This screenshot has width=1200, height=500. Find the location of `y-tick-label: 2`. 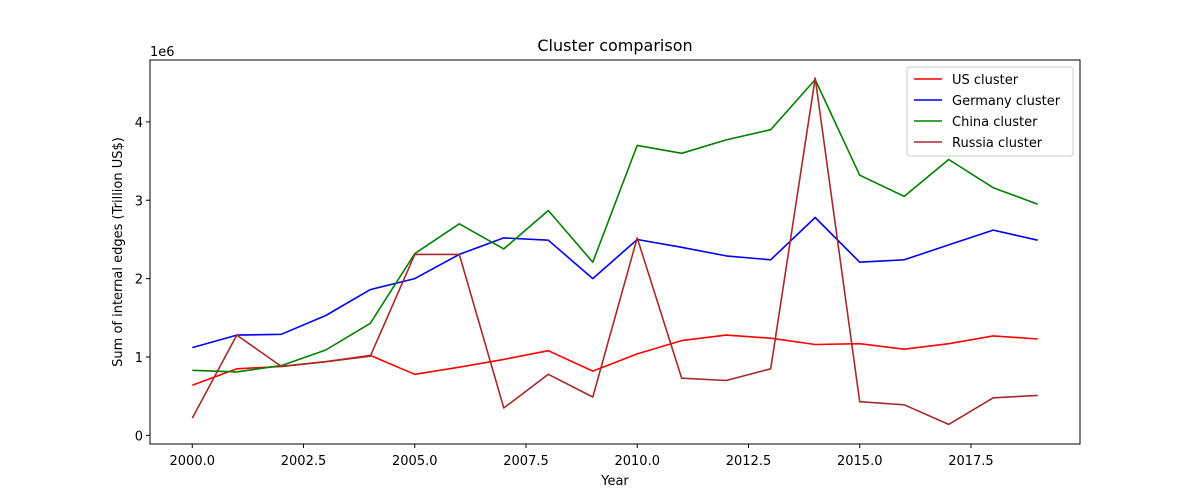

y-tick-label: 2 is located at coordinates (139, 280).